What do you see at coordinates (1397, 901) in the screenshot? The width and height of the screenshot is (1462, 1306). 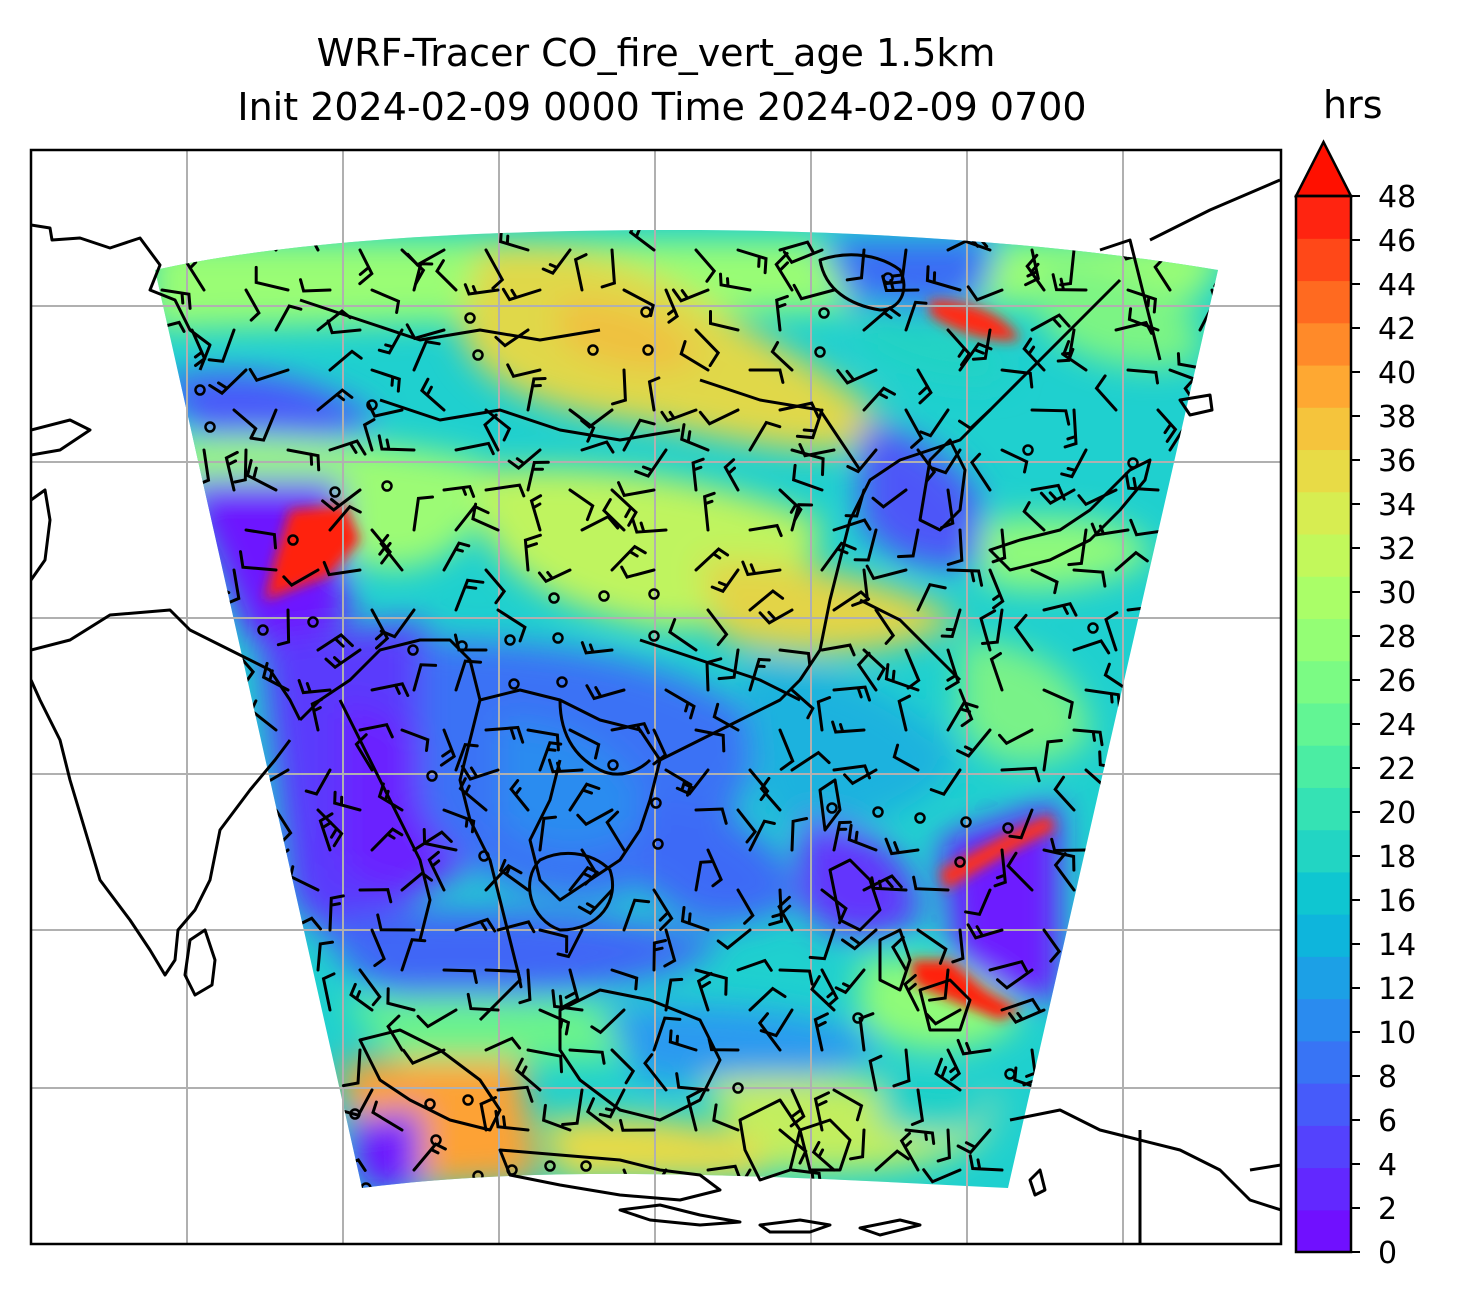 I see `colorbar-tick-label: 16` at bounding box center [1397, 901].